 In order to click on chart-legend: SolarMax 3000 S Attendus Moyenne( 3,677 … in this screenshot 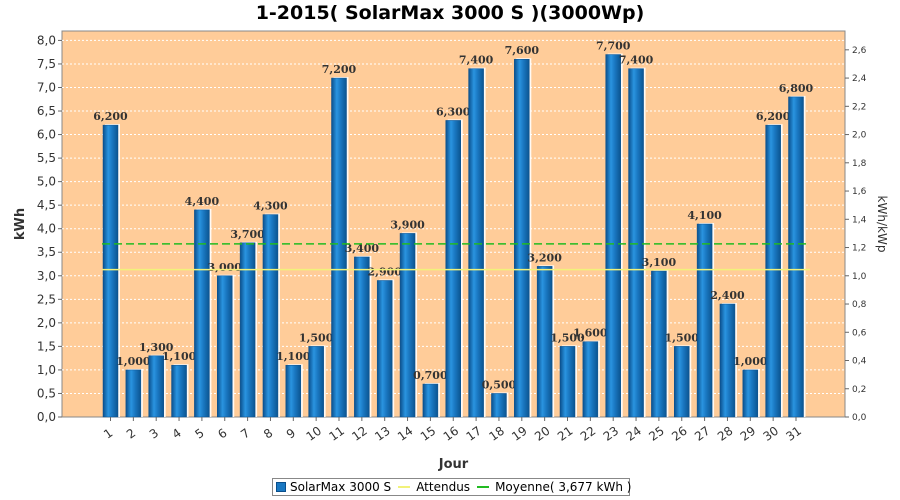, I will do `click(451, 487)`.